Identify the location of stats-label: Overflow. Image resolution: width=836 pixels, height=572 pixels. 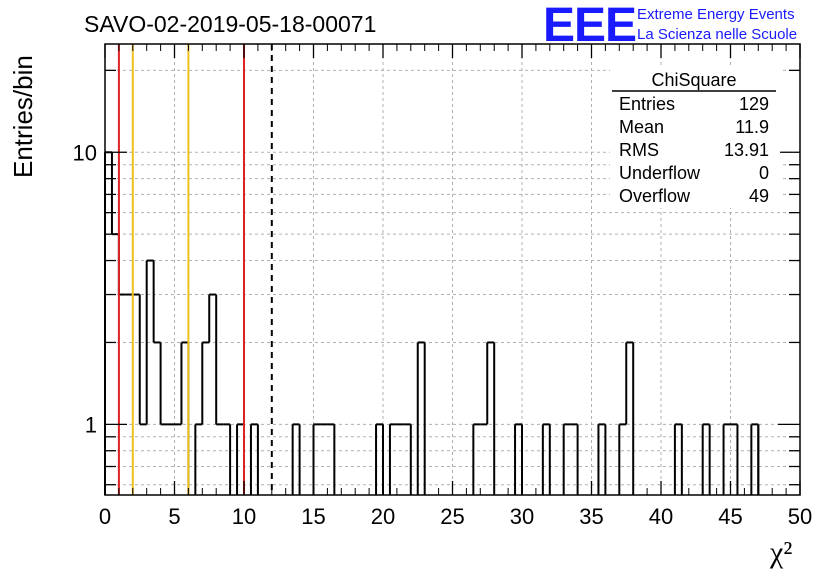
(655, 196).